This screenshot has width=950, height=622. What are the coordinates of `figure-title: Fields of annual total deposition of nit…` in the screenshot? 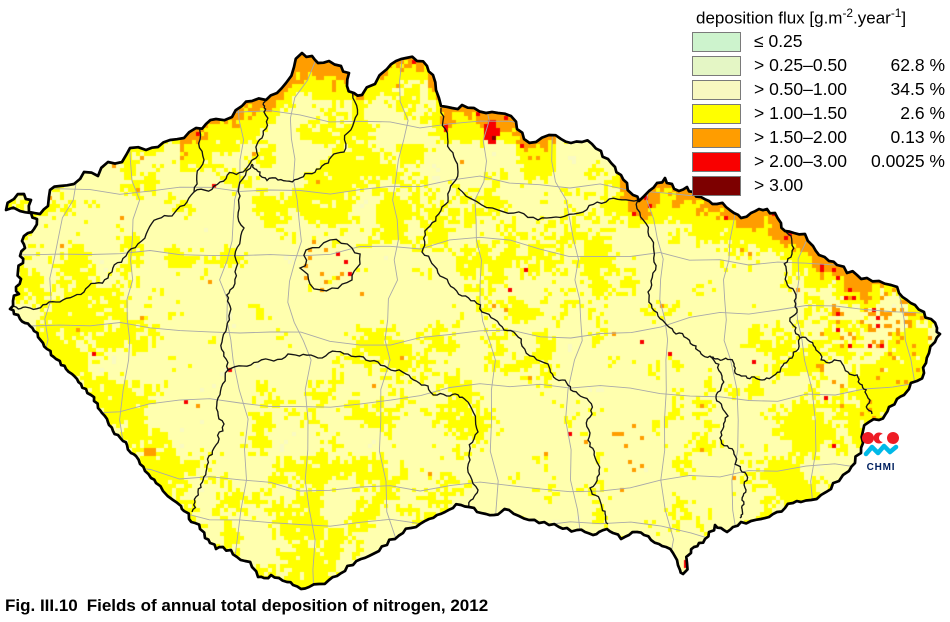 It's located at (287, 605).